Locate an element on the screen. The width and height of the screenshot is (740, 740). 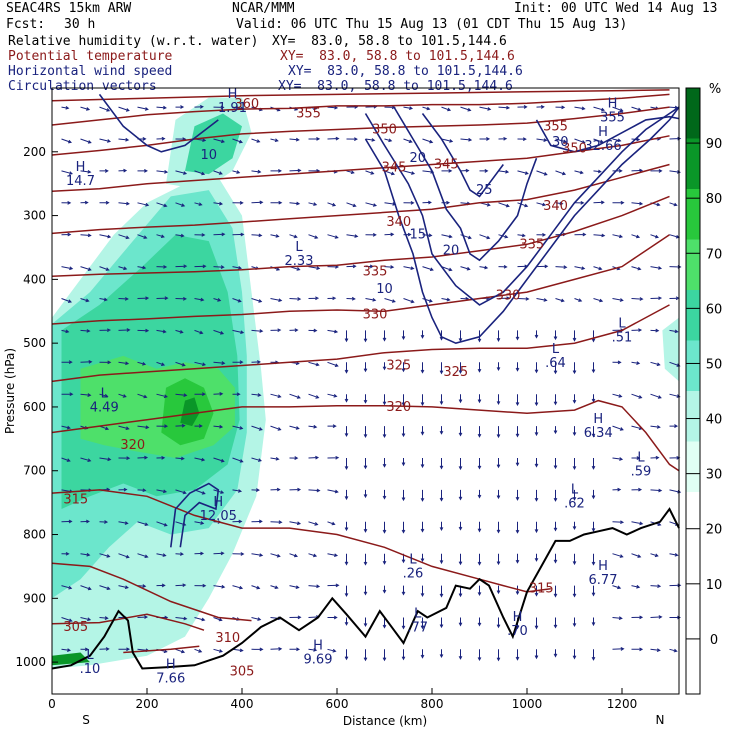
theta-label: 330 is located at coordinates (508, 295).